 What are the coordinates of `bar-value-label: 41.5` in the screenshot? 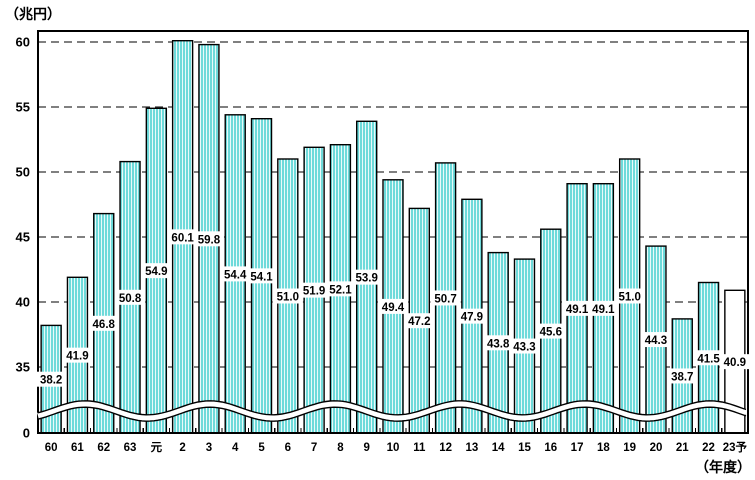 It's located at (708, 359).